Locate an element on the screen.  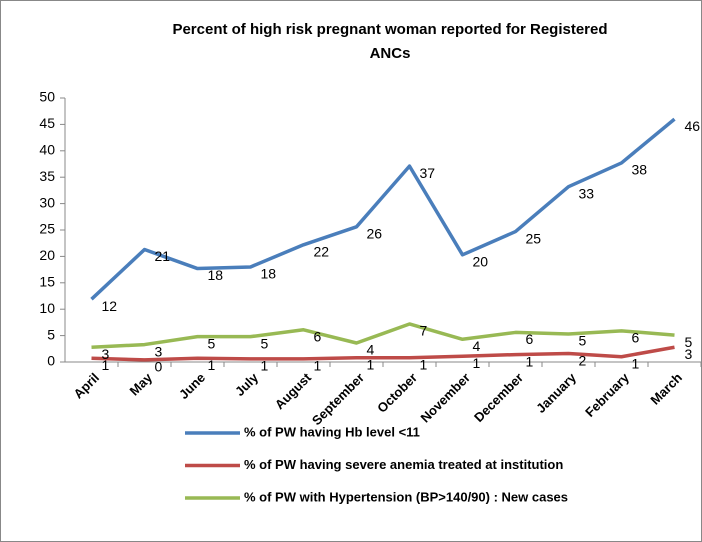
data-label: 21 is located at coordinates (163, 256).